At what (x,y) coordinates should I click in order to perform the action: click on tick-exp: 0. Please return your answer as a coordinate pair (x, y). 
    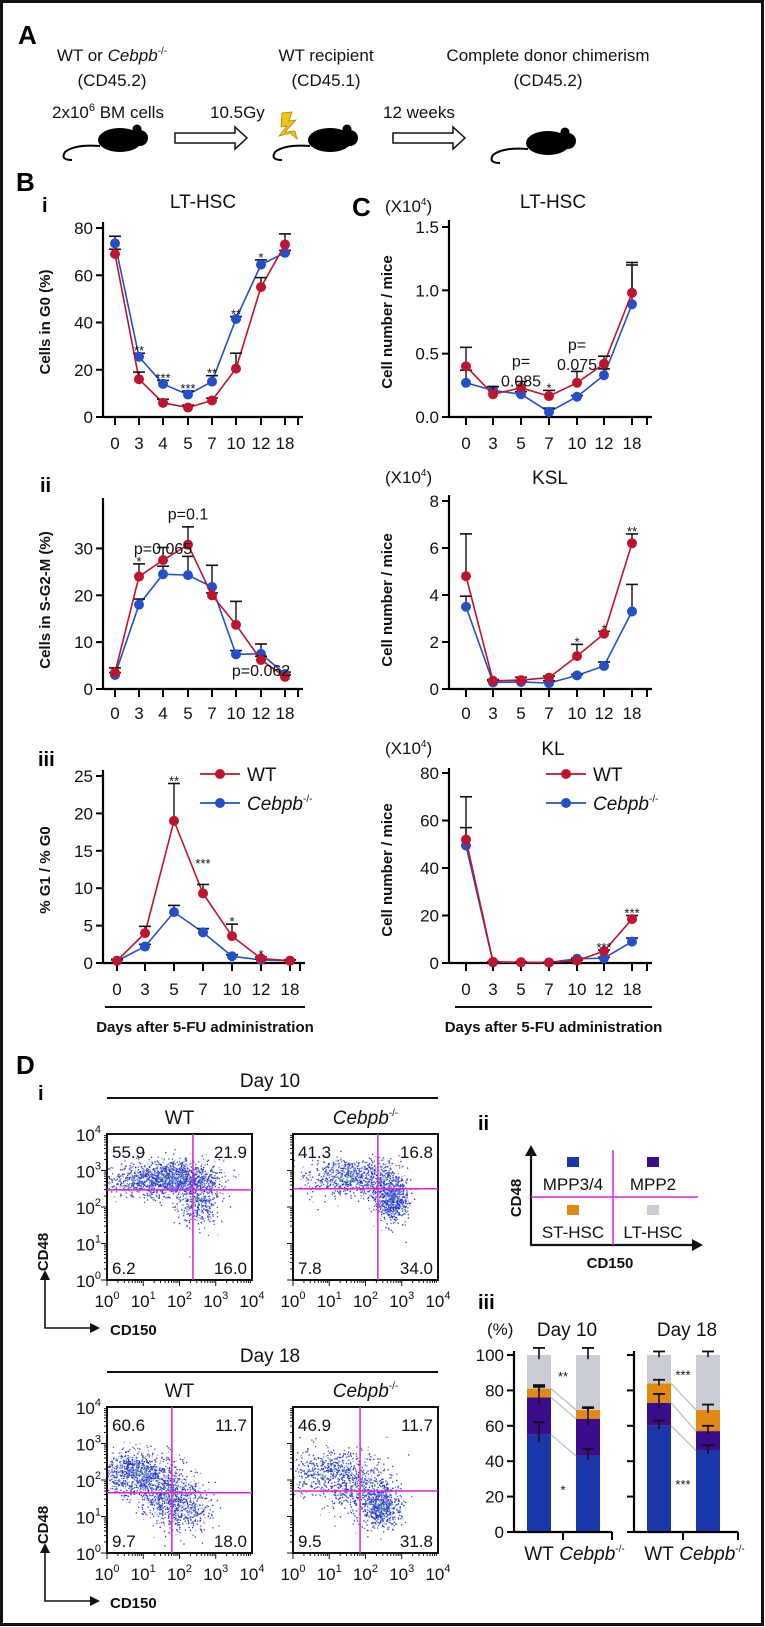
    Looking at the image, I should click on (116, 1296).